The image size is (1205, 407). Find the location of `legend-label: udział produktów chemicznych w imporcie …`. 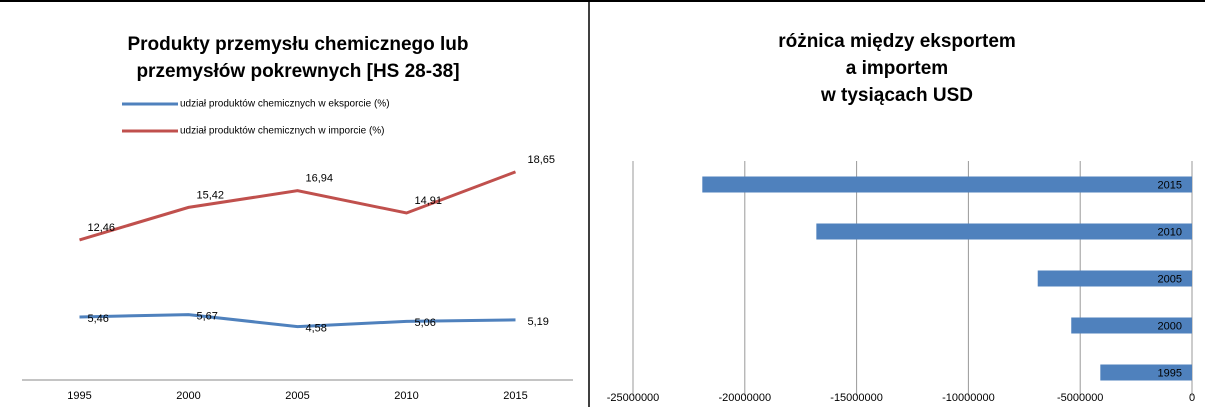

legend-label: udział produktów chemicznych w imporcie … is located at coordinates (282, 131).